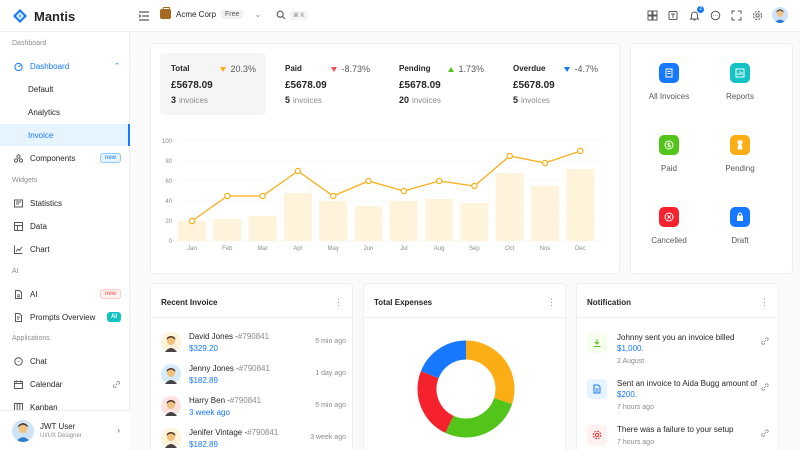  Describe the element at coordinates (297, 249) in the screenshot. I see `x-tick-label: Apr` at that location.